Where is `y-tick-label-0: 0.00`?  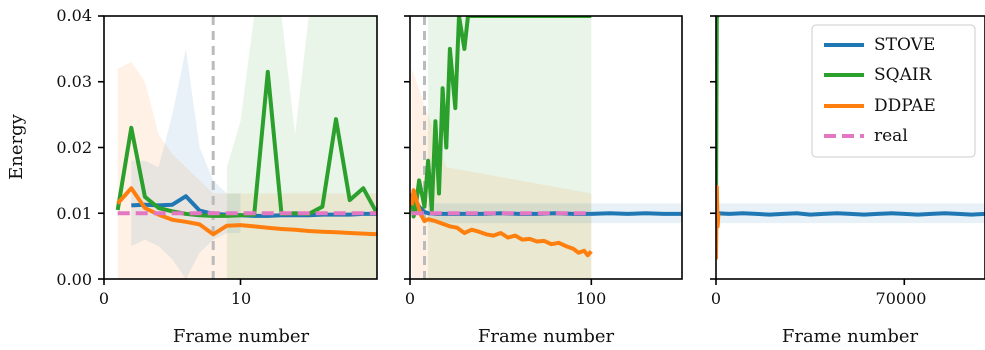 y-tick-label-0: 0.00 is located at coordinates (74, 279).